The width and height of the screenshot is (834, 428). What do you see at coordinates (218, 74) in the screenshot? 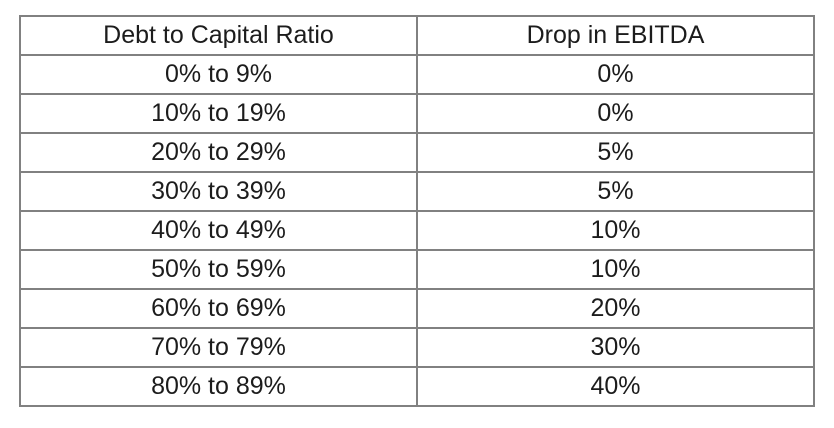
I see `ratio-cell: 0% to 9%` at bounding box center [218, 74].